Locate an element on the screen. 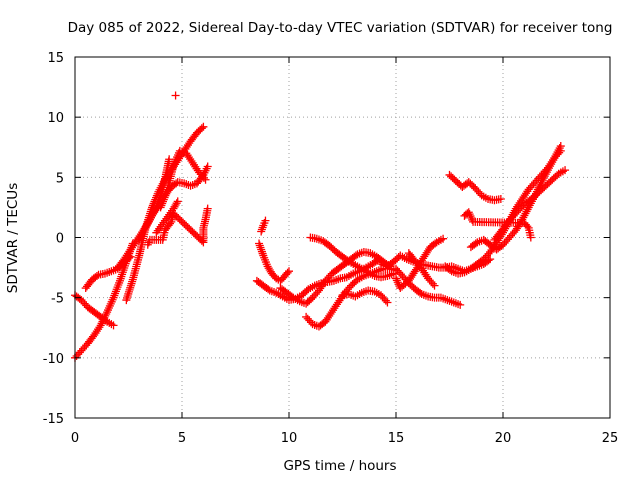 This screenshot has width=640, height=480. x-tick-label: 10 is located at coordinates (289, 438).